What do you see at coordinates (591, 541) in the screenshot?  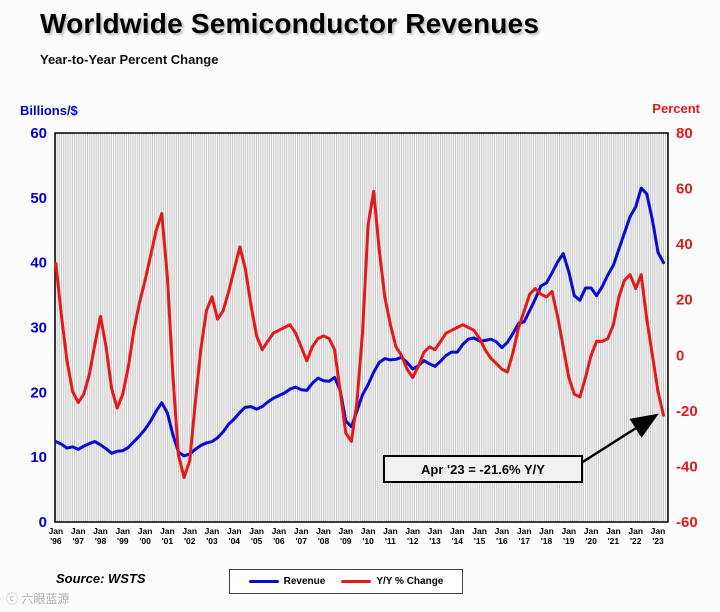 I see `svg-text: '20` at bounding box center [591, 541].